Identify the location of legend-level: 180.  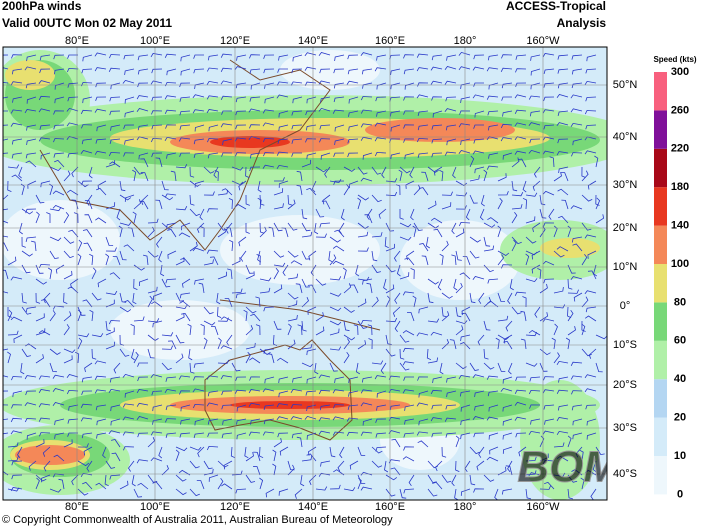
(680, 187).